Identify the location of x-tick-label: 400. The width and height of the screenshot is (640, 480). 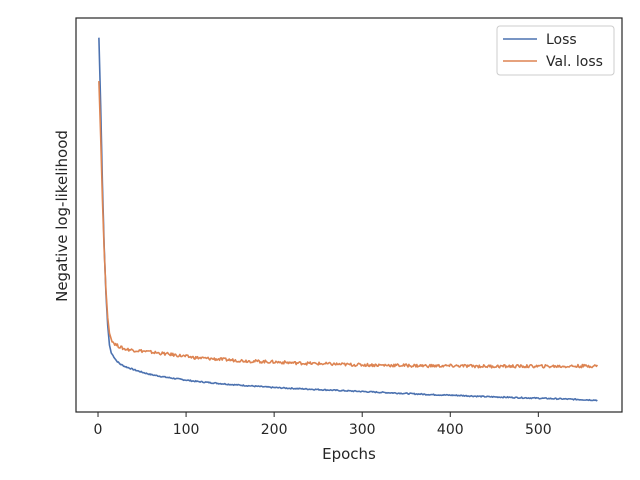
(450, 430).